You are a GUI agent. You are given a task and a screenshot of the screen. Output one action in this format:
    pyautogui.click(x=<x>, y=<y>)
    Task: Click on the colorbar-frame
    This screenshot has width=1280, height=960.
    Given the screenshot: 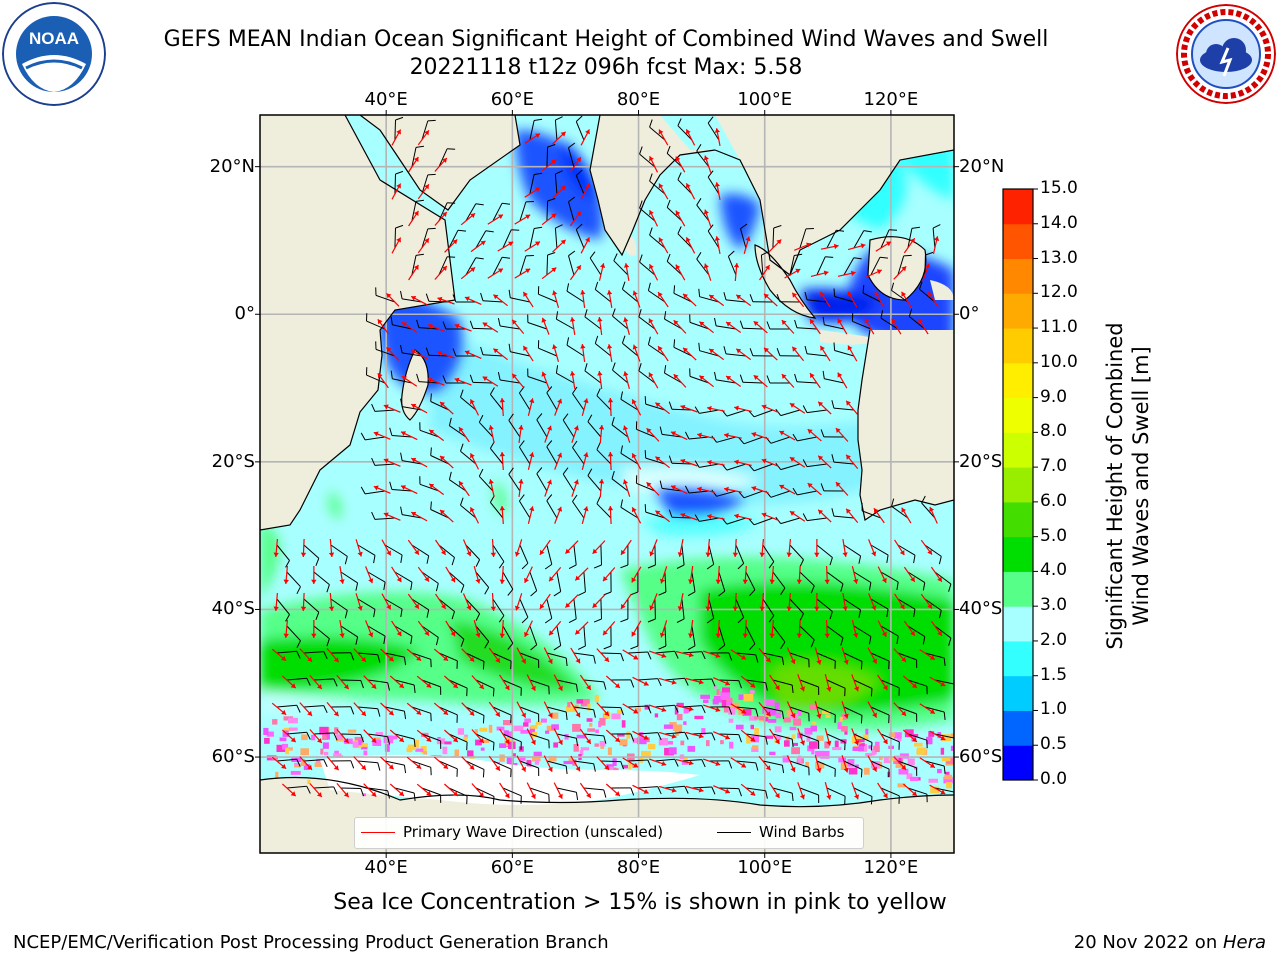 What is the action you would take?
    pyautogui.click(x=1018, y=484)
    